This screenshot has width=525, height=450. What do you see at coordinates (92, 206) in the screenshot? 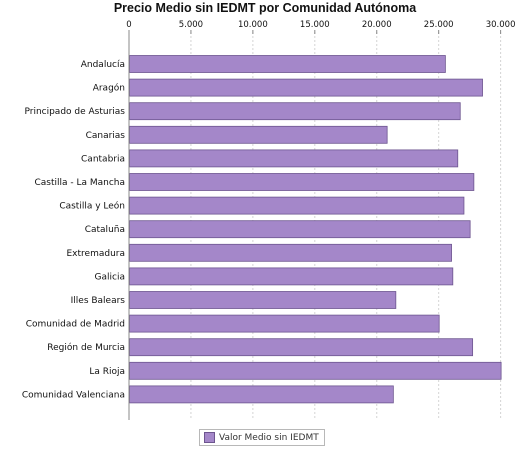
I see `category-label: Castilla y León` at bounding box center [92, 206].